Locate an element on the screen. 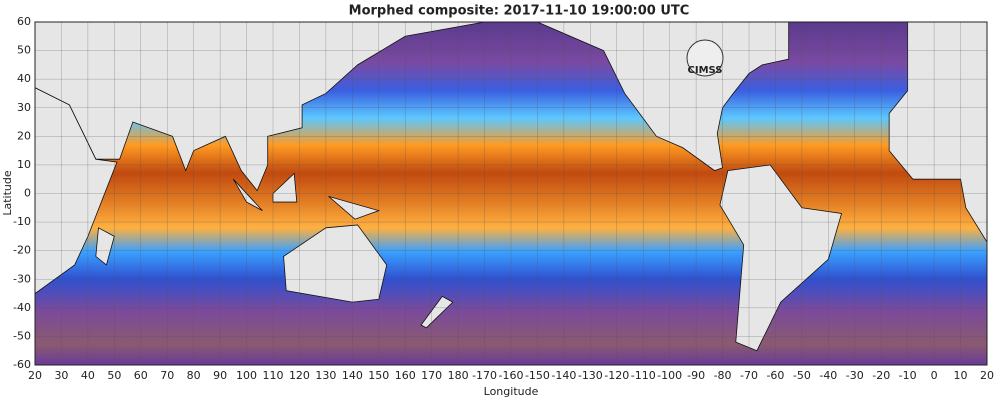 The image size is (1004, 410). x-tick-label: -60 is located at coordinates (775, 375).